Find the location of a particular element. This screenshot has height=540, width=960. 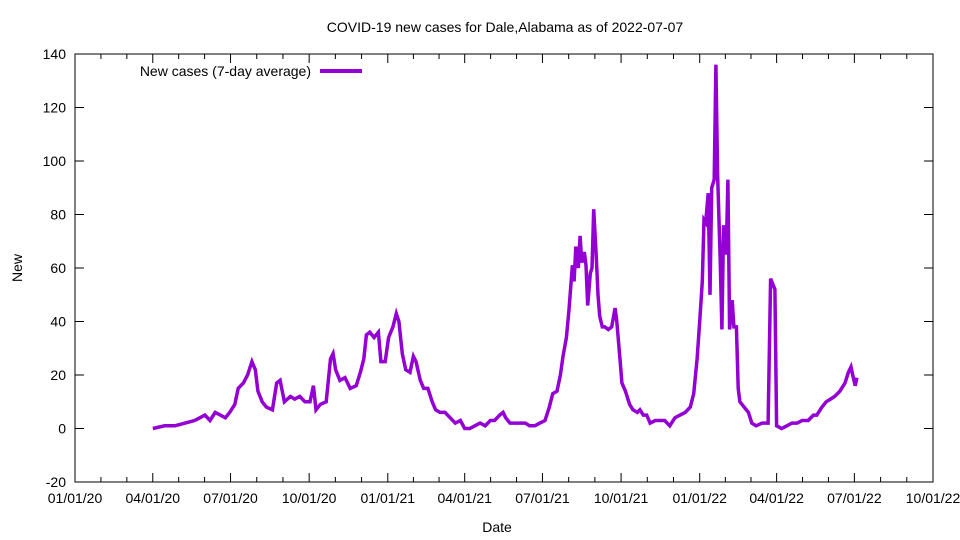

x-tick-label: 10/01/20 is located at coordinates (309, 498).